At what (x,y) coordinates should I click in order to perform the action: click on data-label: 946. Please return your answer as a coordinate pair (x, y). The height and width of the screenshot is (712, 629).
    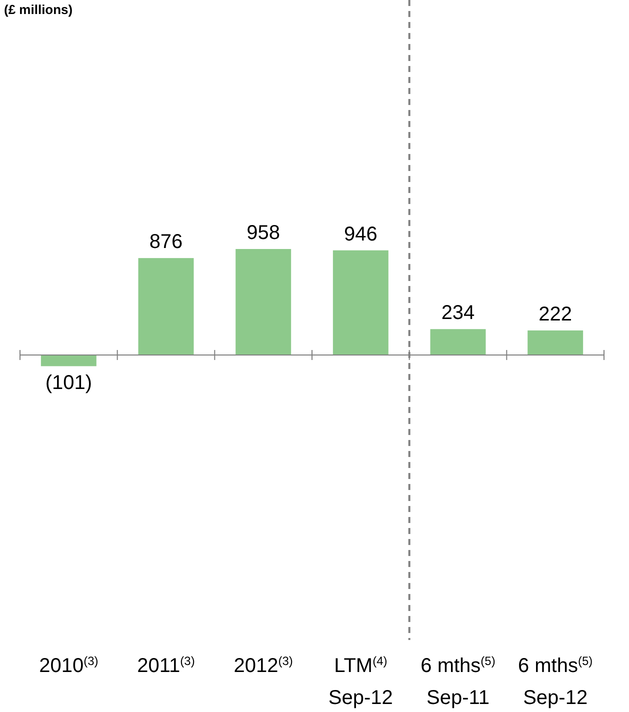
    Looking at the image, I should click on (361, 234).